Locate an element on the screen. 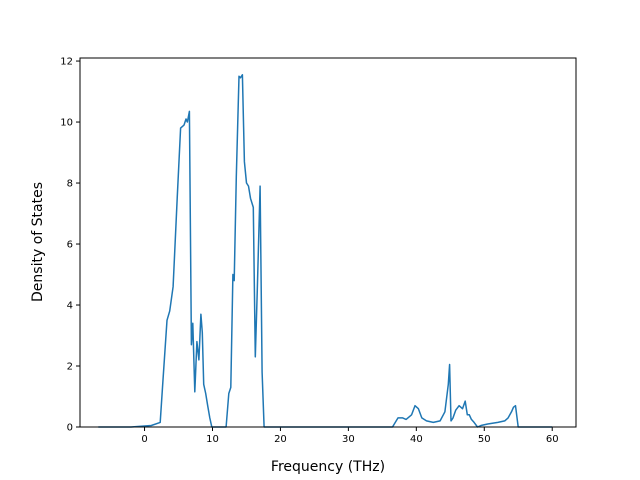 The width and height of the screenshot is (640, 480). x-tick-label: 20 is located at coordinates (280, 439).